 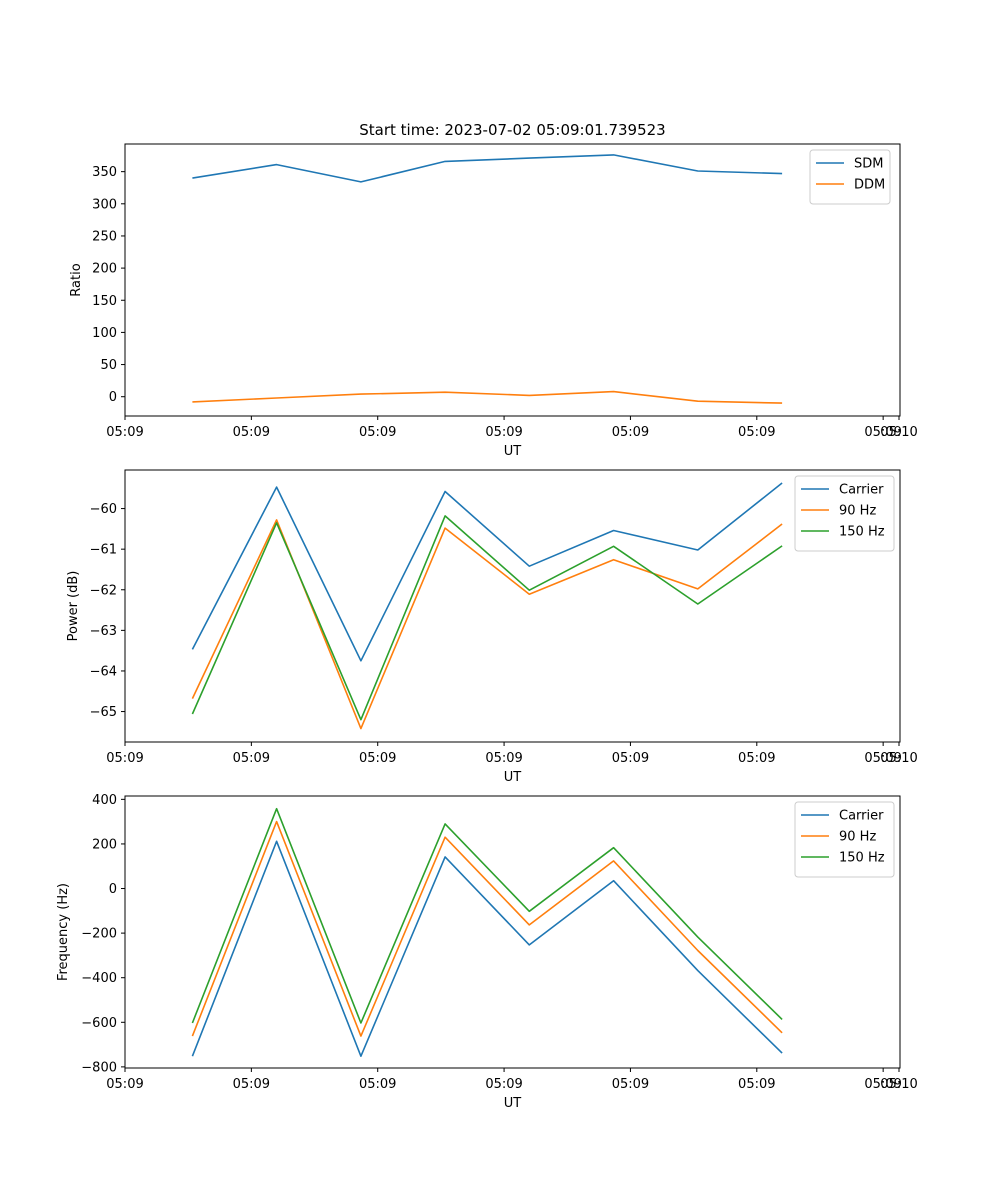 I want to click on y-tick-label: −60, so click(x=103, y=509).